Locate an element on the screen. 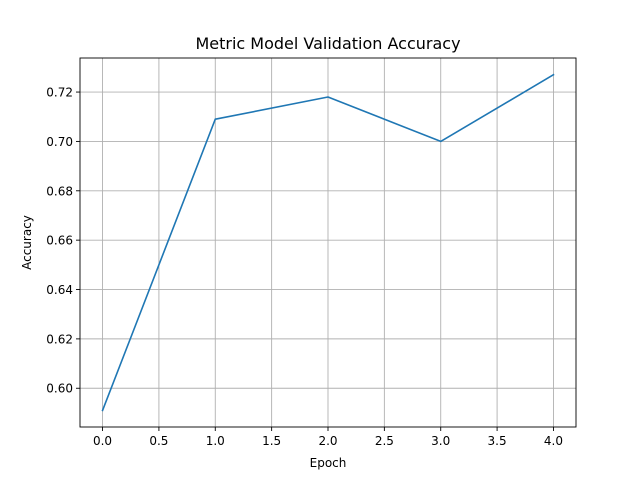 Image resolution: width=640 pixels, height=480 pixels. x-tick-label: 3.5 is located at coordinates (497, 441).